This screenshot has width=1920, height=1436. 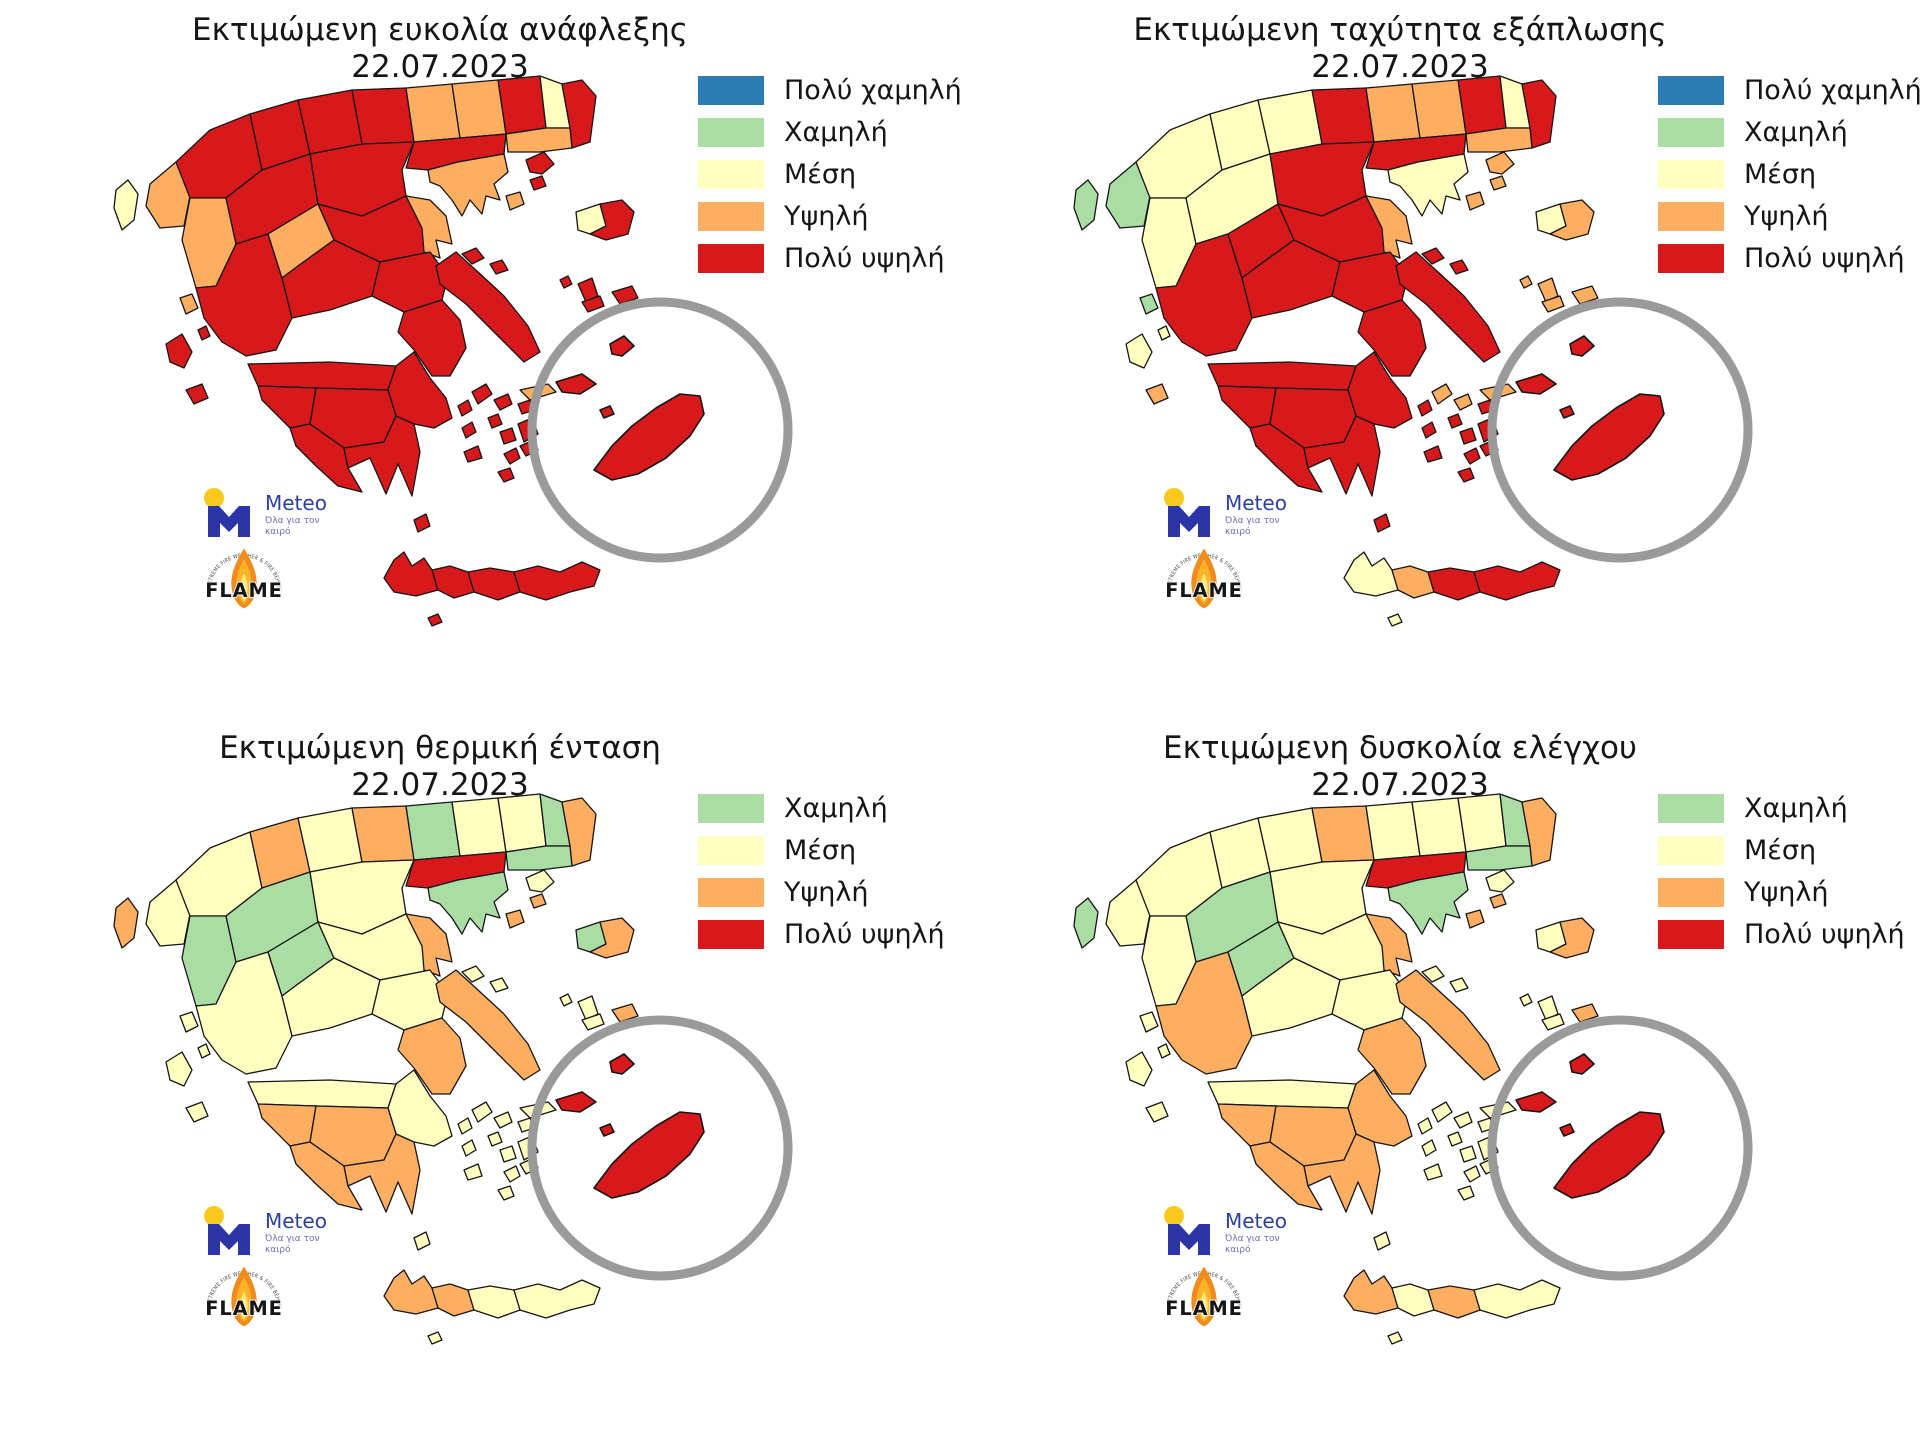 I want to click on legend-label: Υψηλή, so click(x=1786, y=216).